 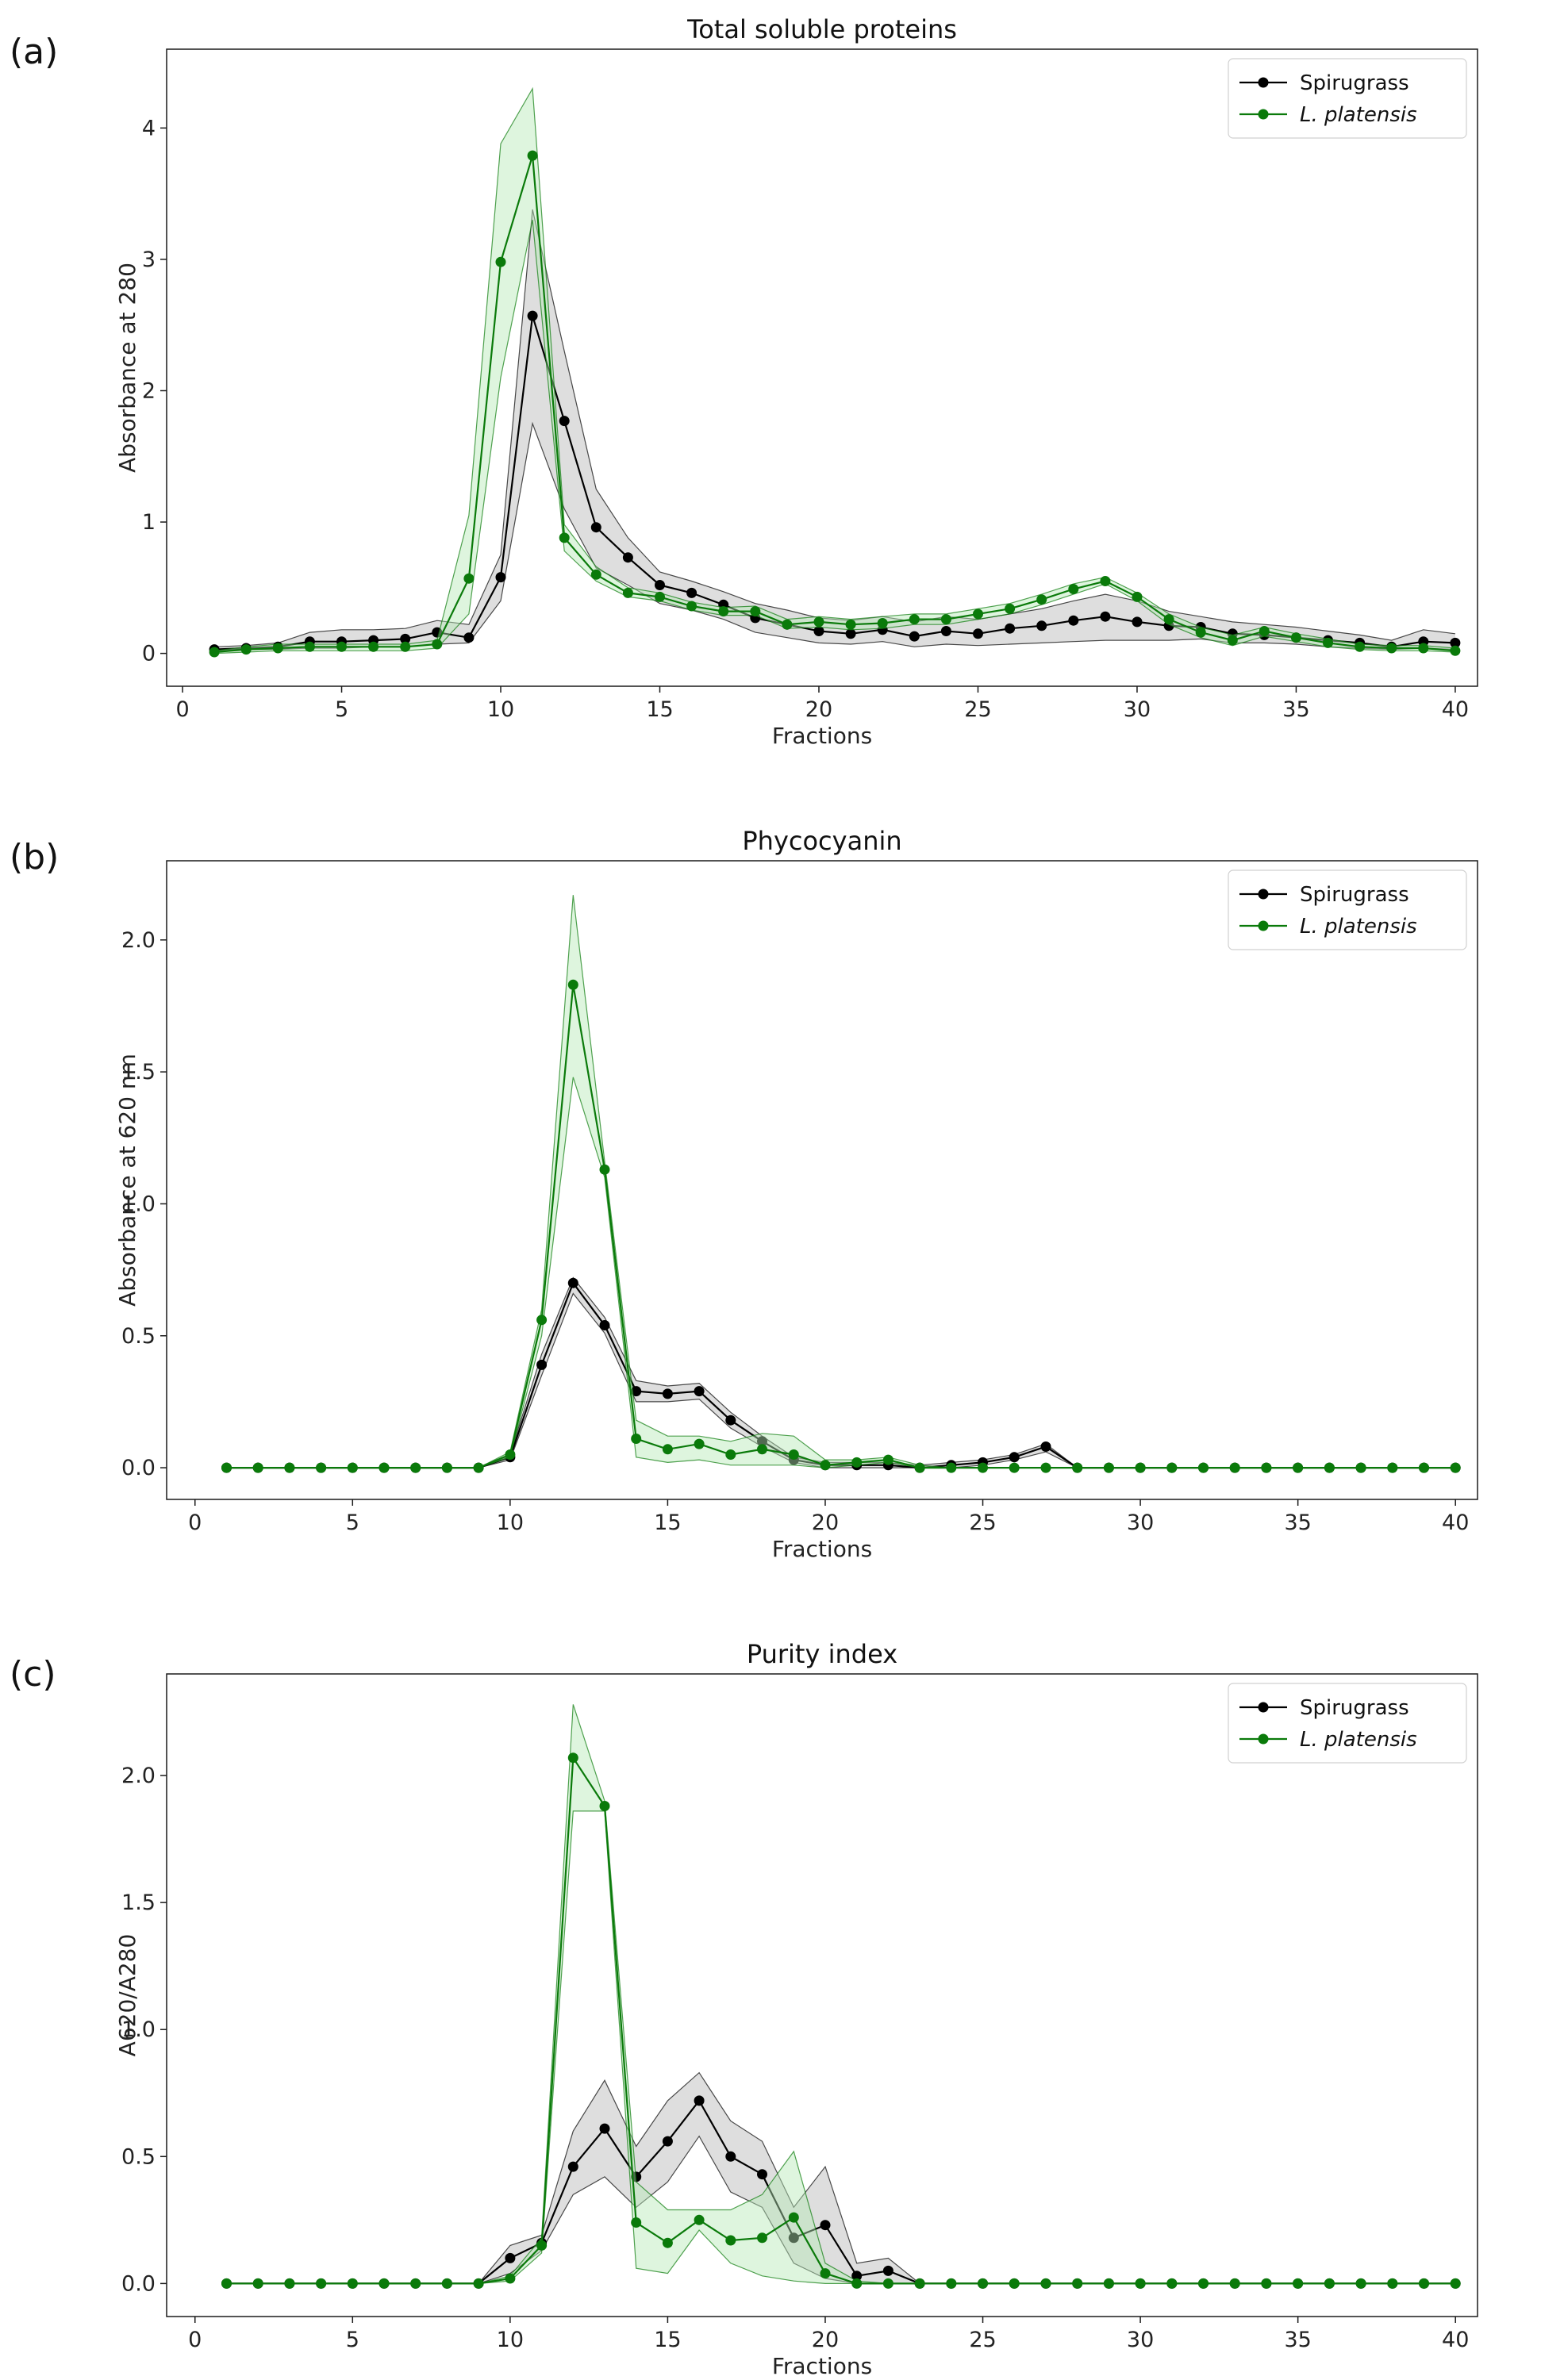 What do you see at coordinates (149, 522) in the screenshot?
I see `y-tick-label: 1` at bounding box center [149, 522].